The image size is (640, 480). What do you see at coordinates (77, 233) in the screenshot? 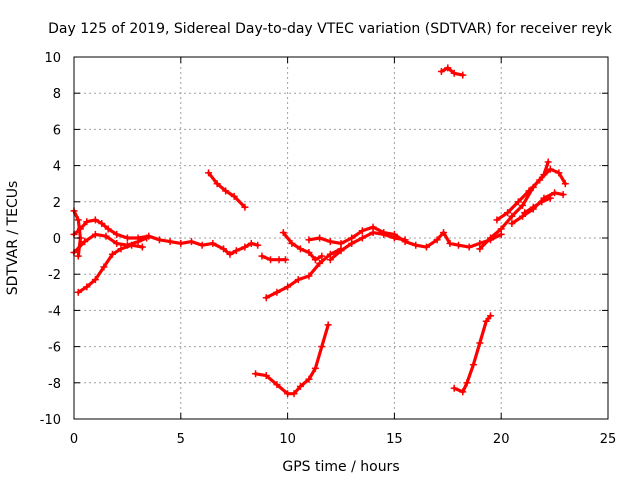
I see `series-early-short` at bounding box center [77, 233].